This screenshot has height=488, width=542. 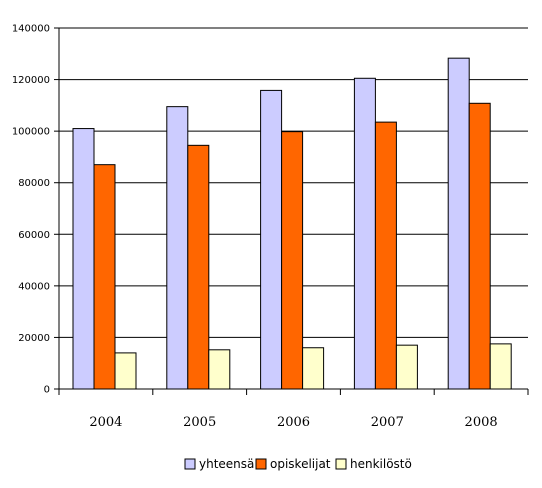 What do you see at coordinates (387, 422) in the screenshot?
I see `category-label: 2007` at bounding box center [387, 422].